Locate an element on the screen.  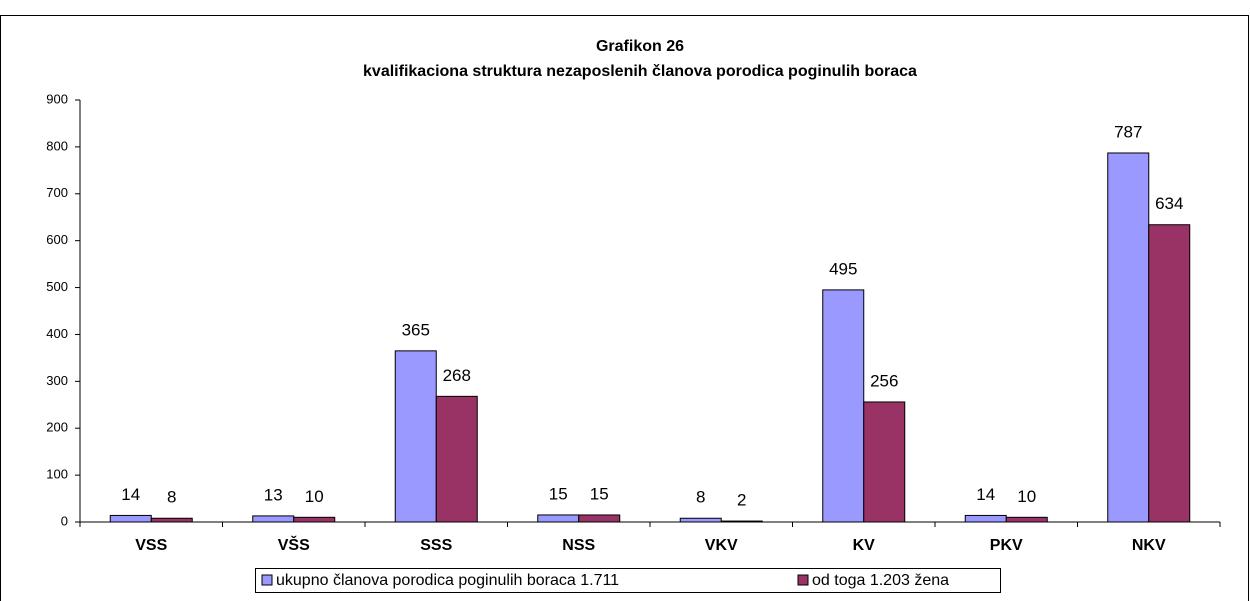
x-tick-label: KV is located at coordinates (864, 545).